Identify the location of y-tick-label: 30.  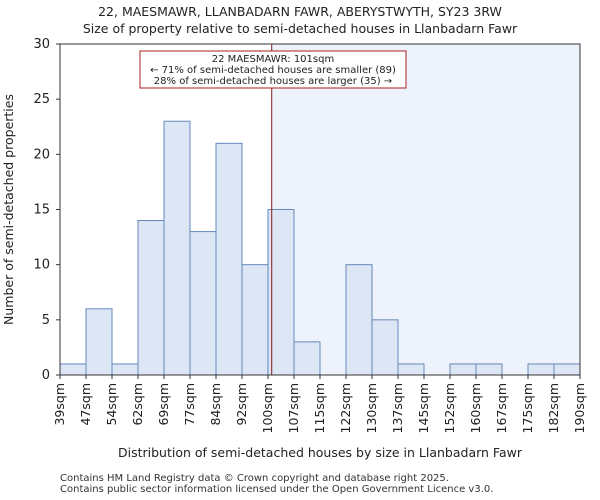
(41, 44).